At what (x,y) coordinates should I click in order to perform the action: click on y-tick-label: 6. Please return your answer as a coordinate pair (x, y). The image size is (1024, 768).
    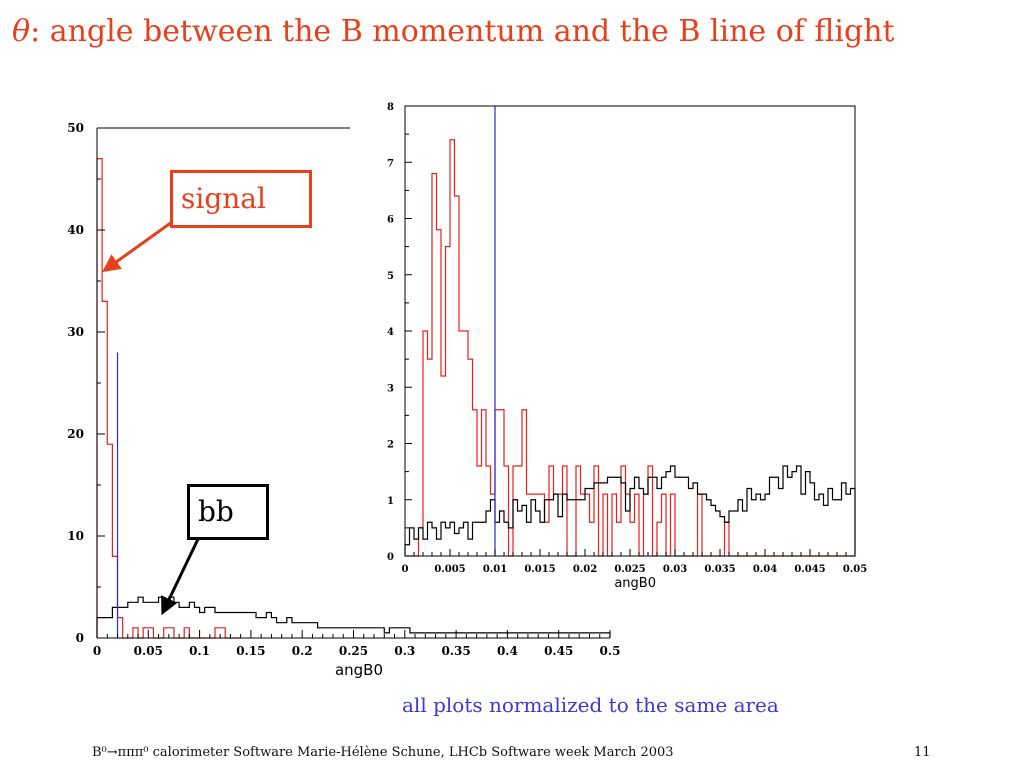
    Looking at the image, I should click on (390, 220).